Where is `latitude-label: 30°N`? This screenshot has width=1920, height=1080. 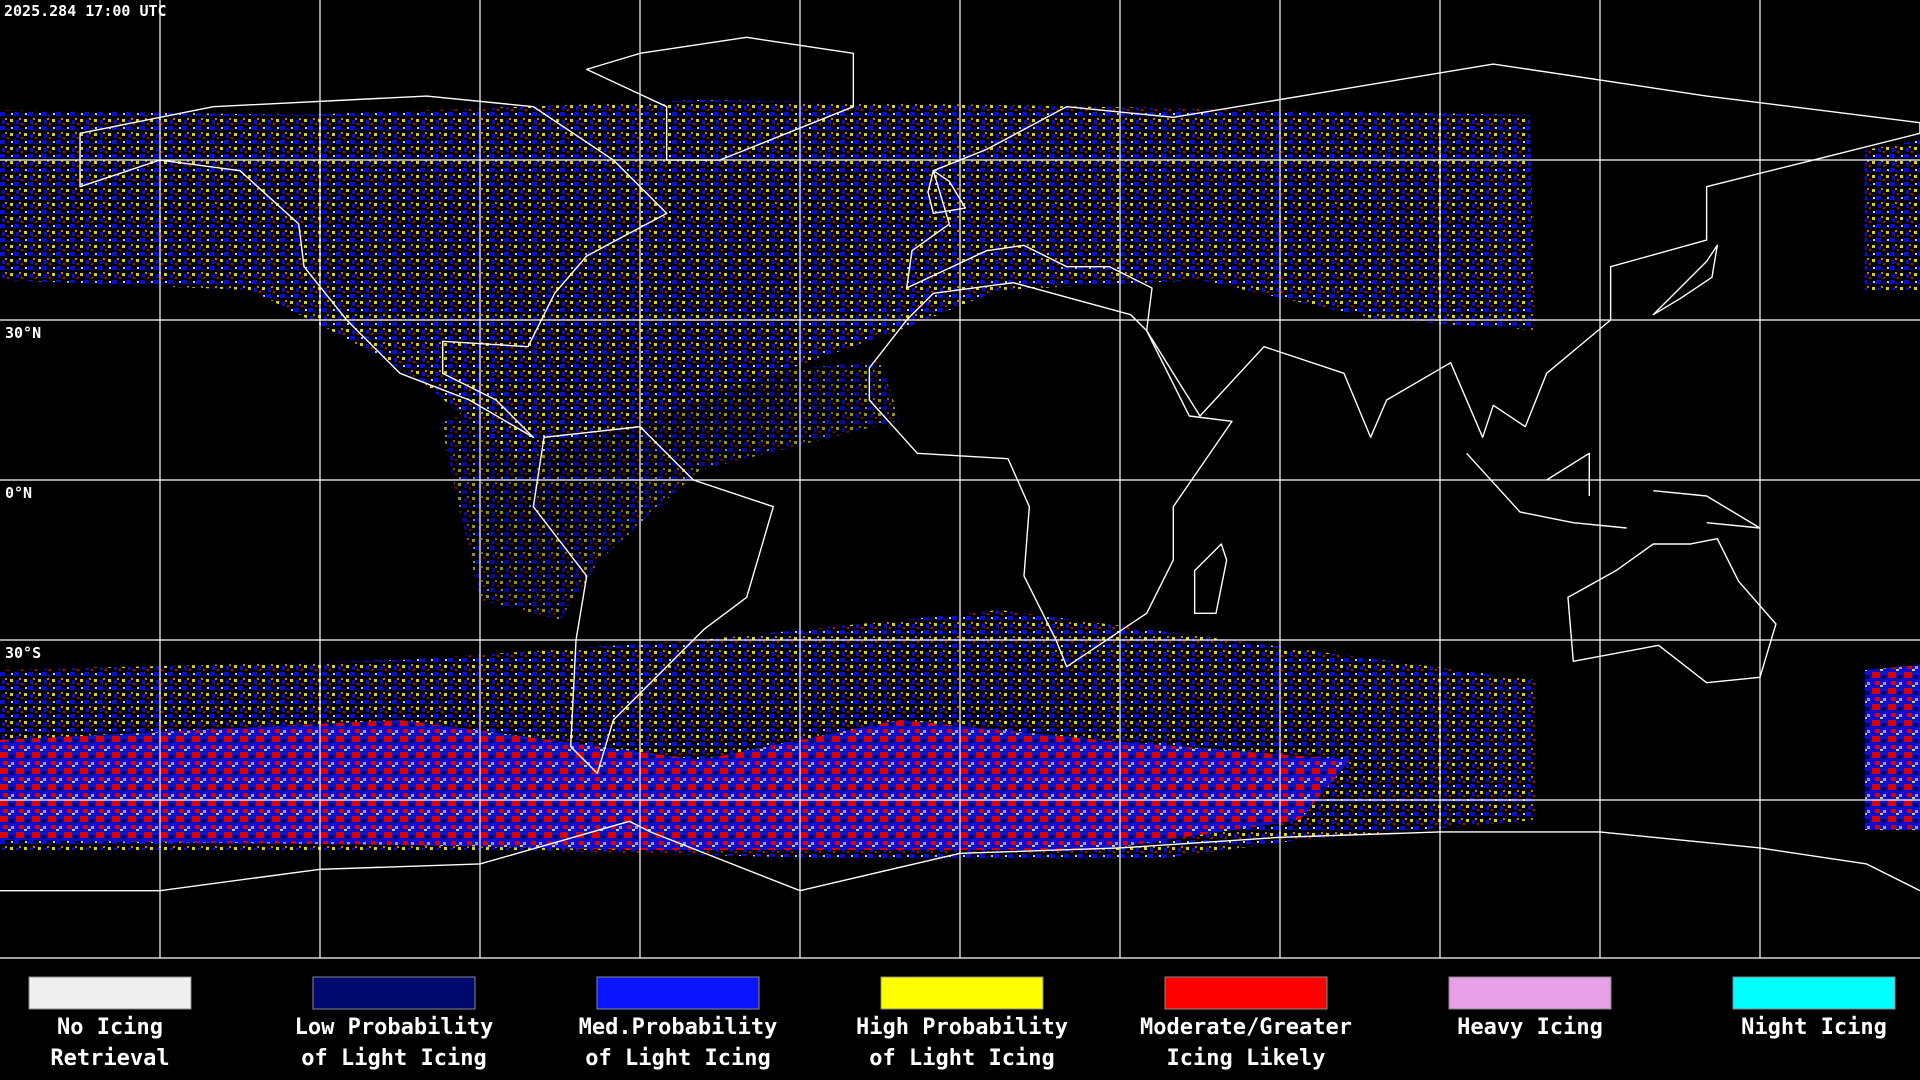
latitude-label: 30°N is located at coordinates (23, 333).